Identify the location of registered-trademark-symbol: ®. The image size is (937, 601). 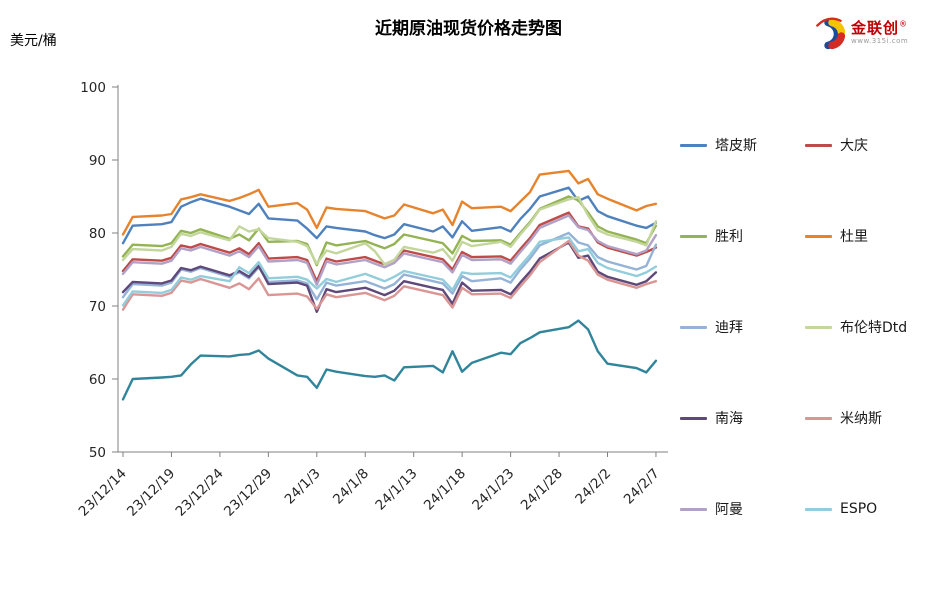
(903, 24).